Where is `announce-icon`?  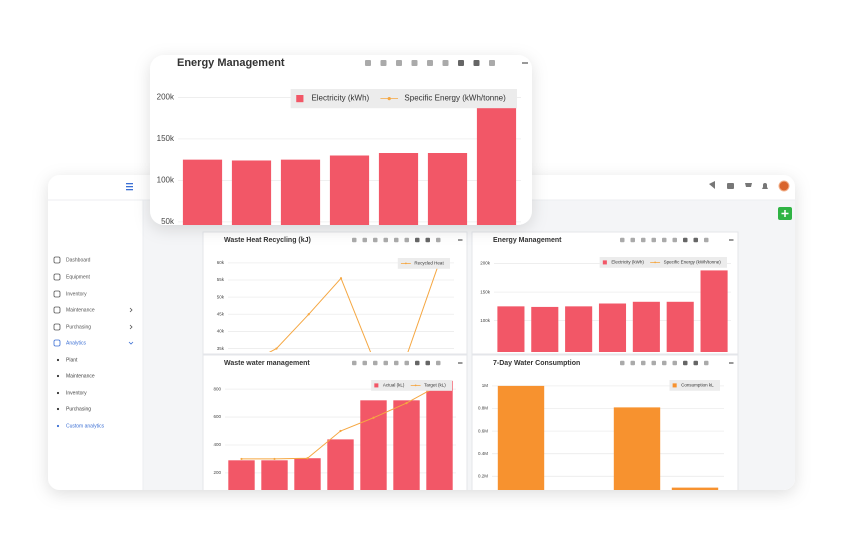 announce-icon is located at coordinates (712, 185).